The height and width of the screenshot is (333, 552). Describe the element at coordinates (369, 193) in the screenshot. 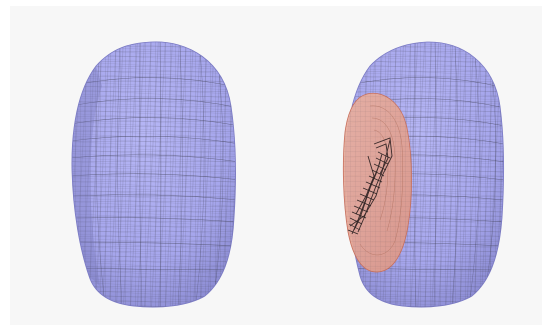

I see `ear-hatching` at that location.